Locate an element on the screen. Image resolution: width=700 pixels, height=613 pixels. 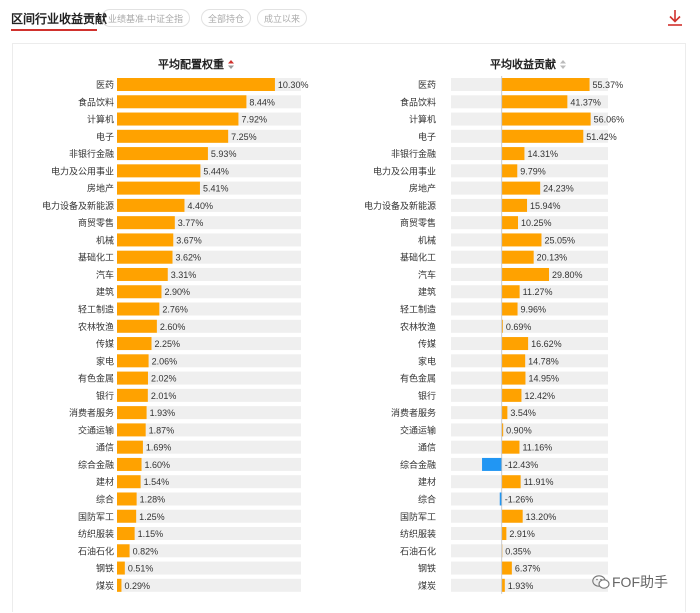
value-label: -12.43% is located at coordinates (522, 465).